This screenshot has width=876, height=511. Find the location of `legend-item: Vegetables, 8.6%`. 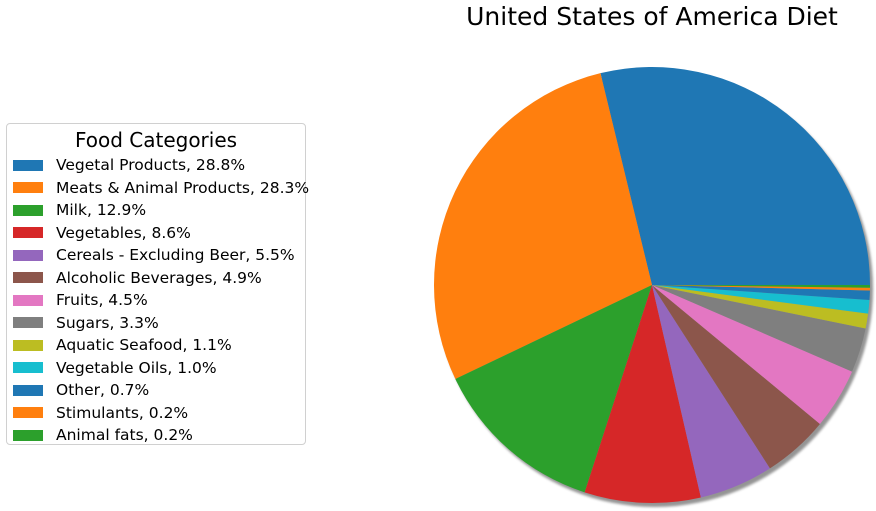

legend-item: Vegetables, 8.6% is located at coordinates (156, 233).